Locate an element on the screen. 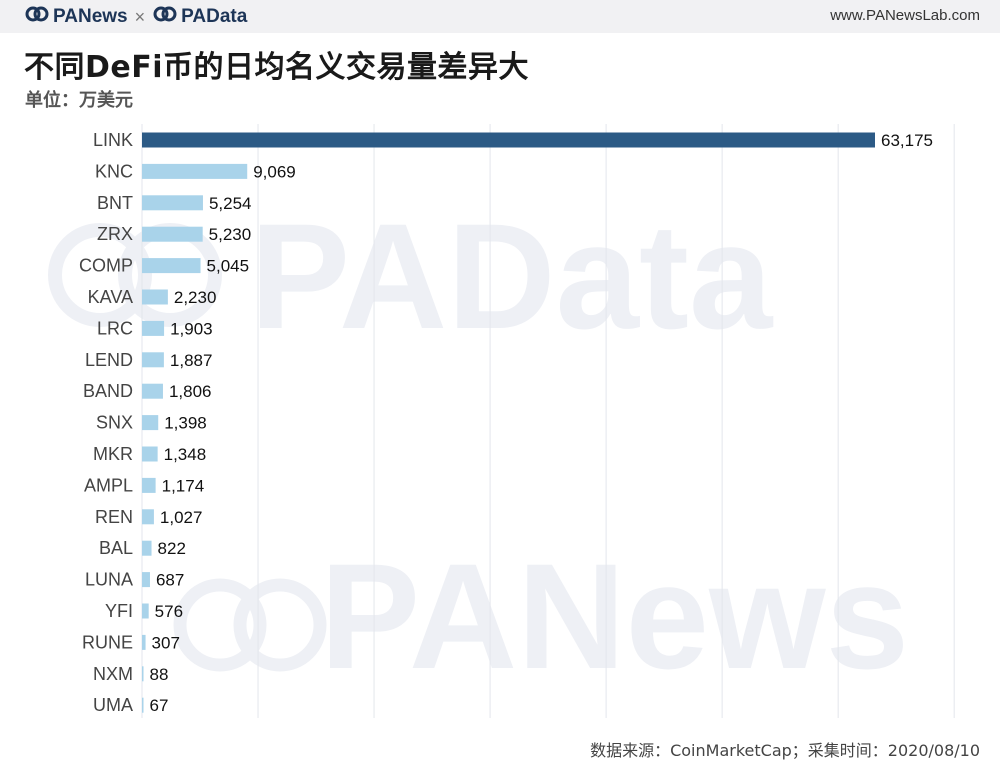  value-label: 822 is located at coordinates (172, 548).